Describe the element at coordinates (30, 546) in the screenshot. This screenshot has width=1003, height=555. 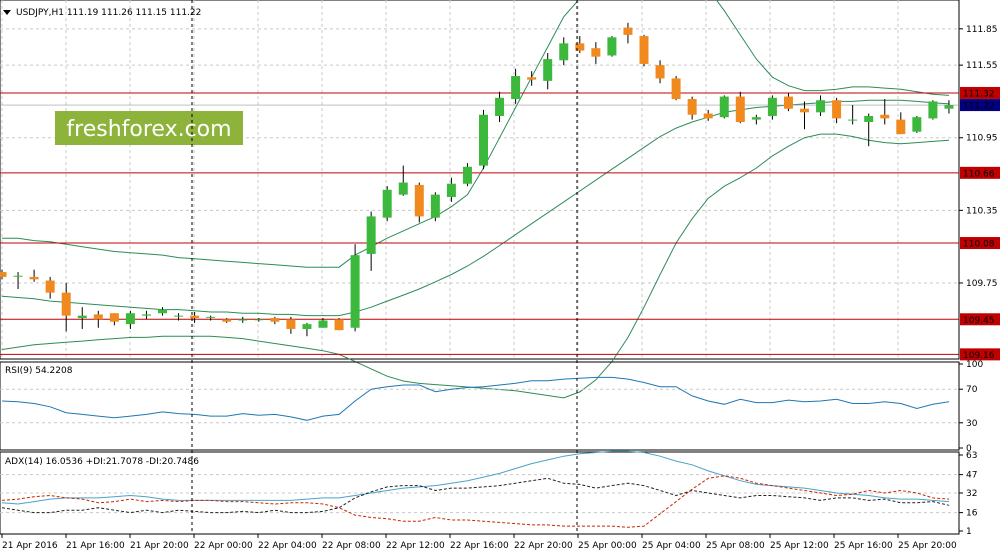
I see `time-tick-label: 21 Apr 2016` at that location.